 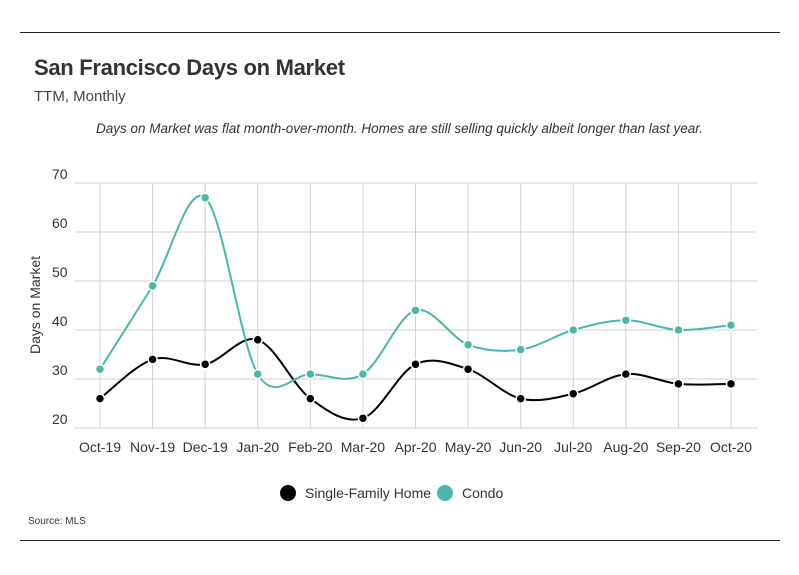 I want to click on legend-label: Condo, so click(x=482, y=493).